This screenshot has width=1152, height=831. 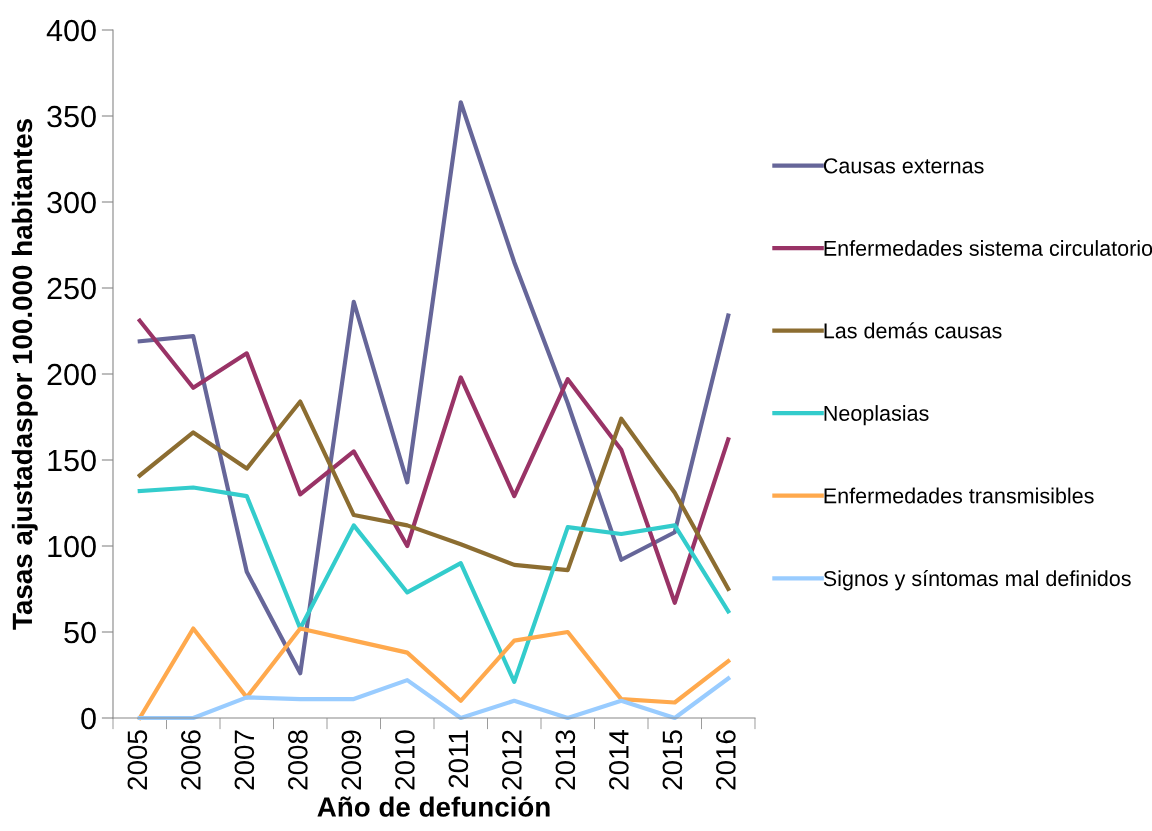 What do you see at coordinates (512, 760) in the screenshot?
I see `x-tick-label: 2012` at bounding box center [512, 760].